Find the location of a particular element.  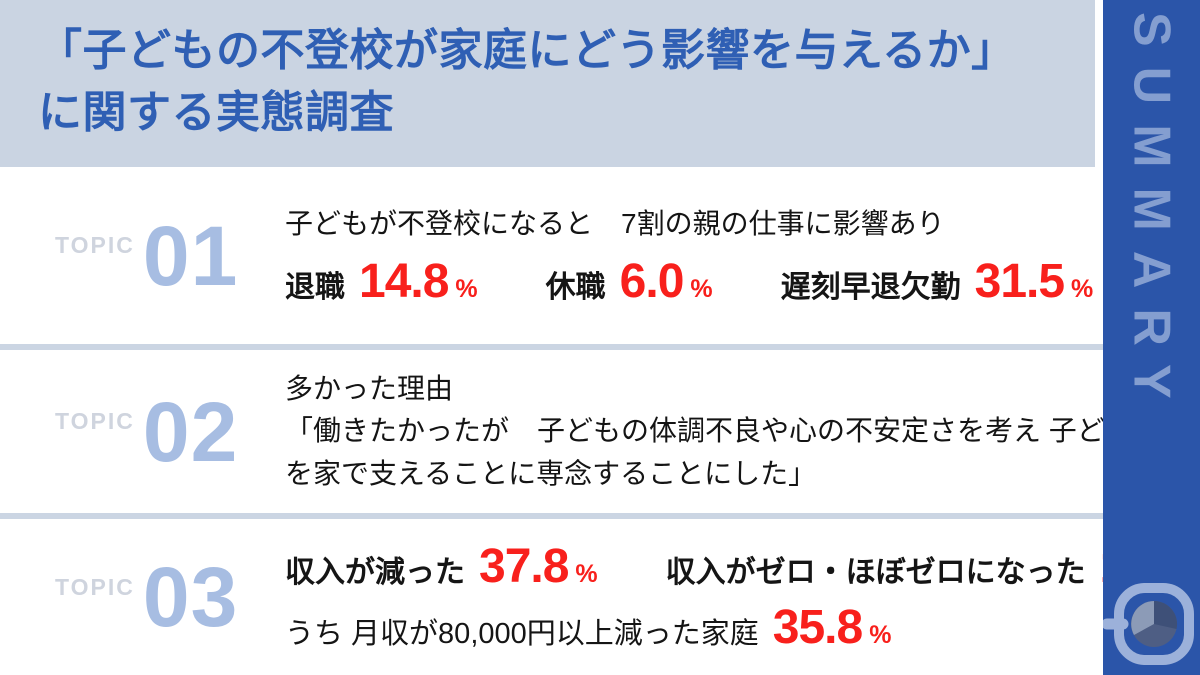

topic-03-id: TOPIC 03 is located at coordinates (142, 597).